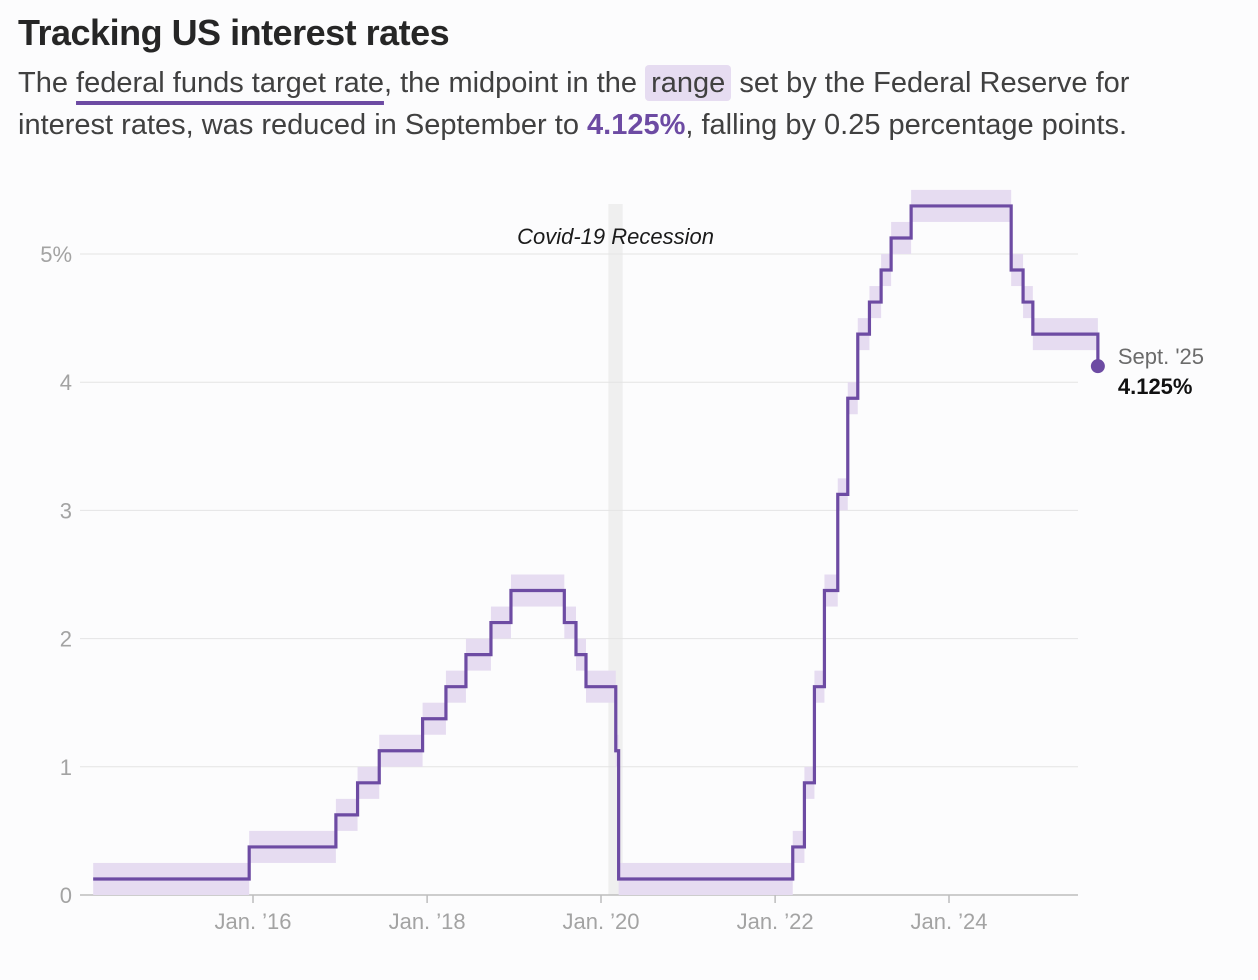 Image resolution: width=1258 pixels, height=980 pixels. Describe the element at coordinates (427, 921) in the screenshot. I see `x-tick-label: Jan. ’18` at that location.